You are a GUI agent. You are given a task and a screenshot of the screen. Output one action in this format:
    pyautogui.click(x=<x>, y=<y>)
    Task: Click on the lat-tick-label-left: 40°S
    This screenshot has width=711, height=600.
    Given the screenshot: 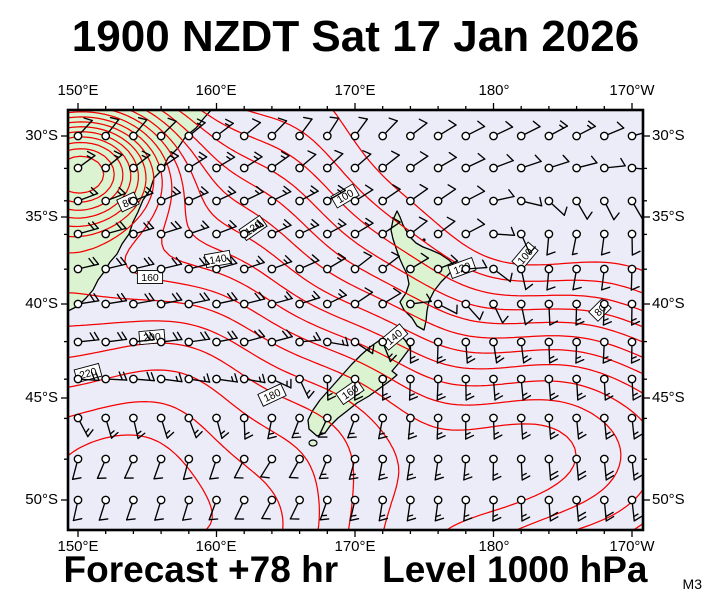 What is the action you would take?
    pyautogui.click(x=41, y=303)
    